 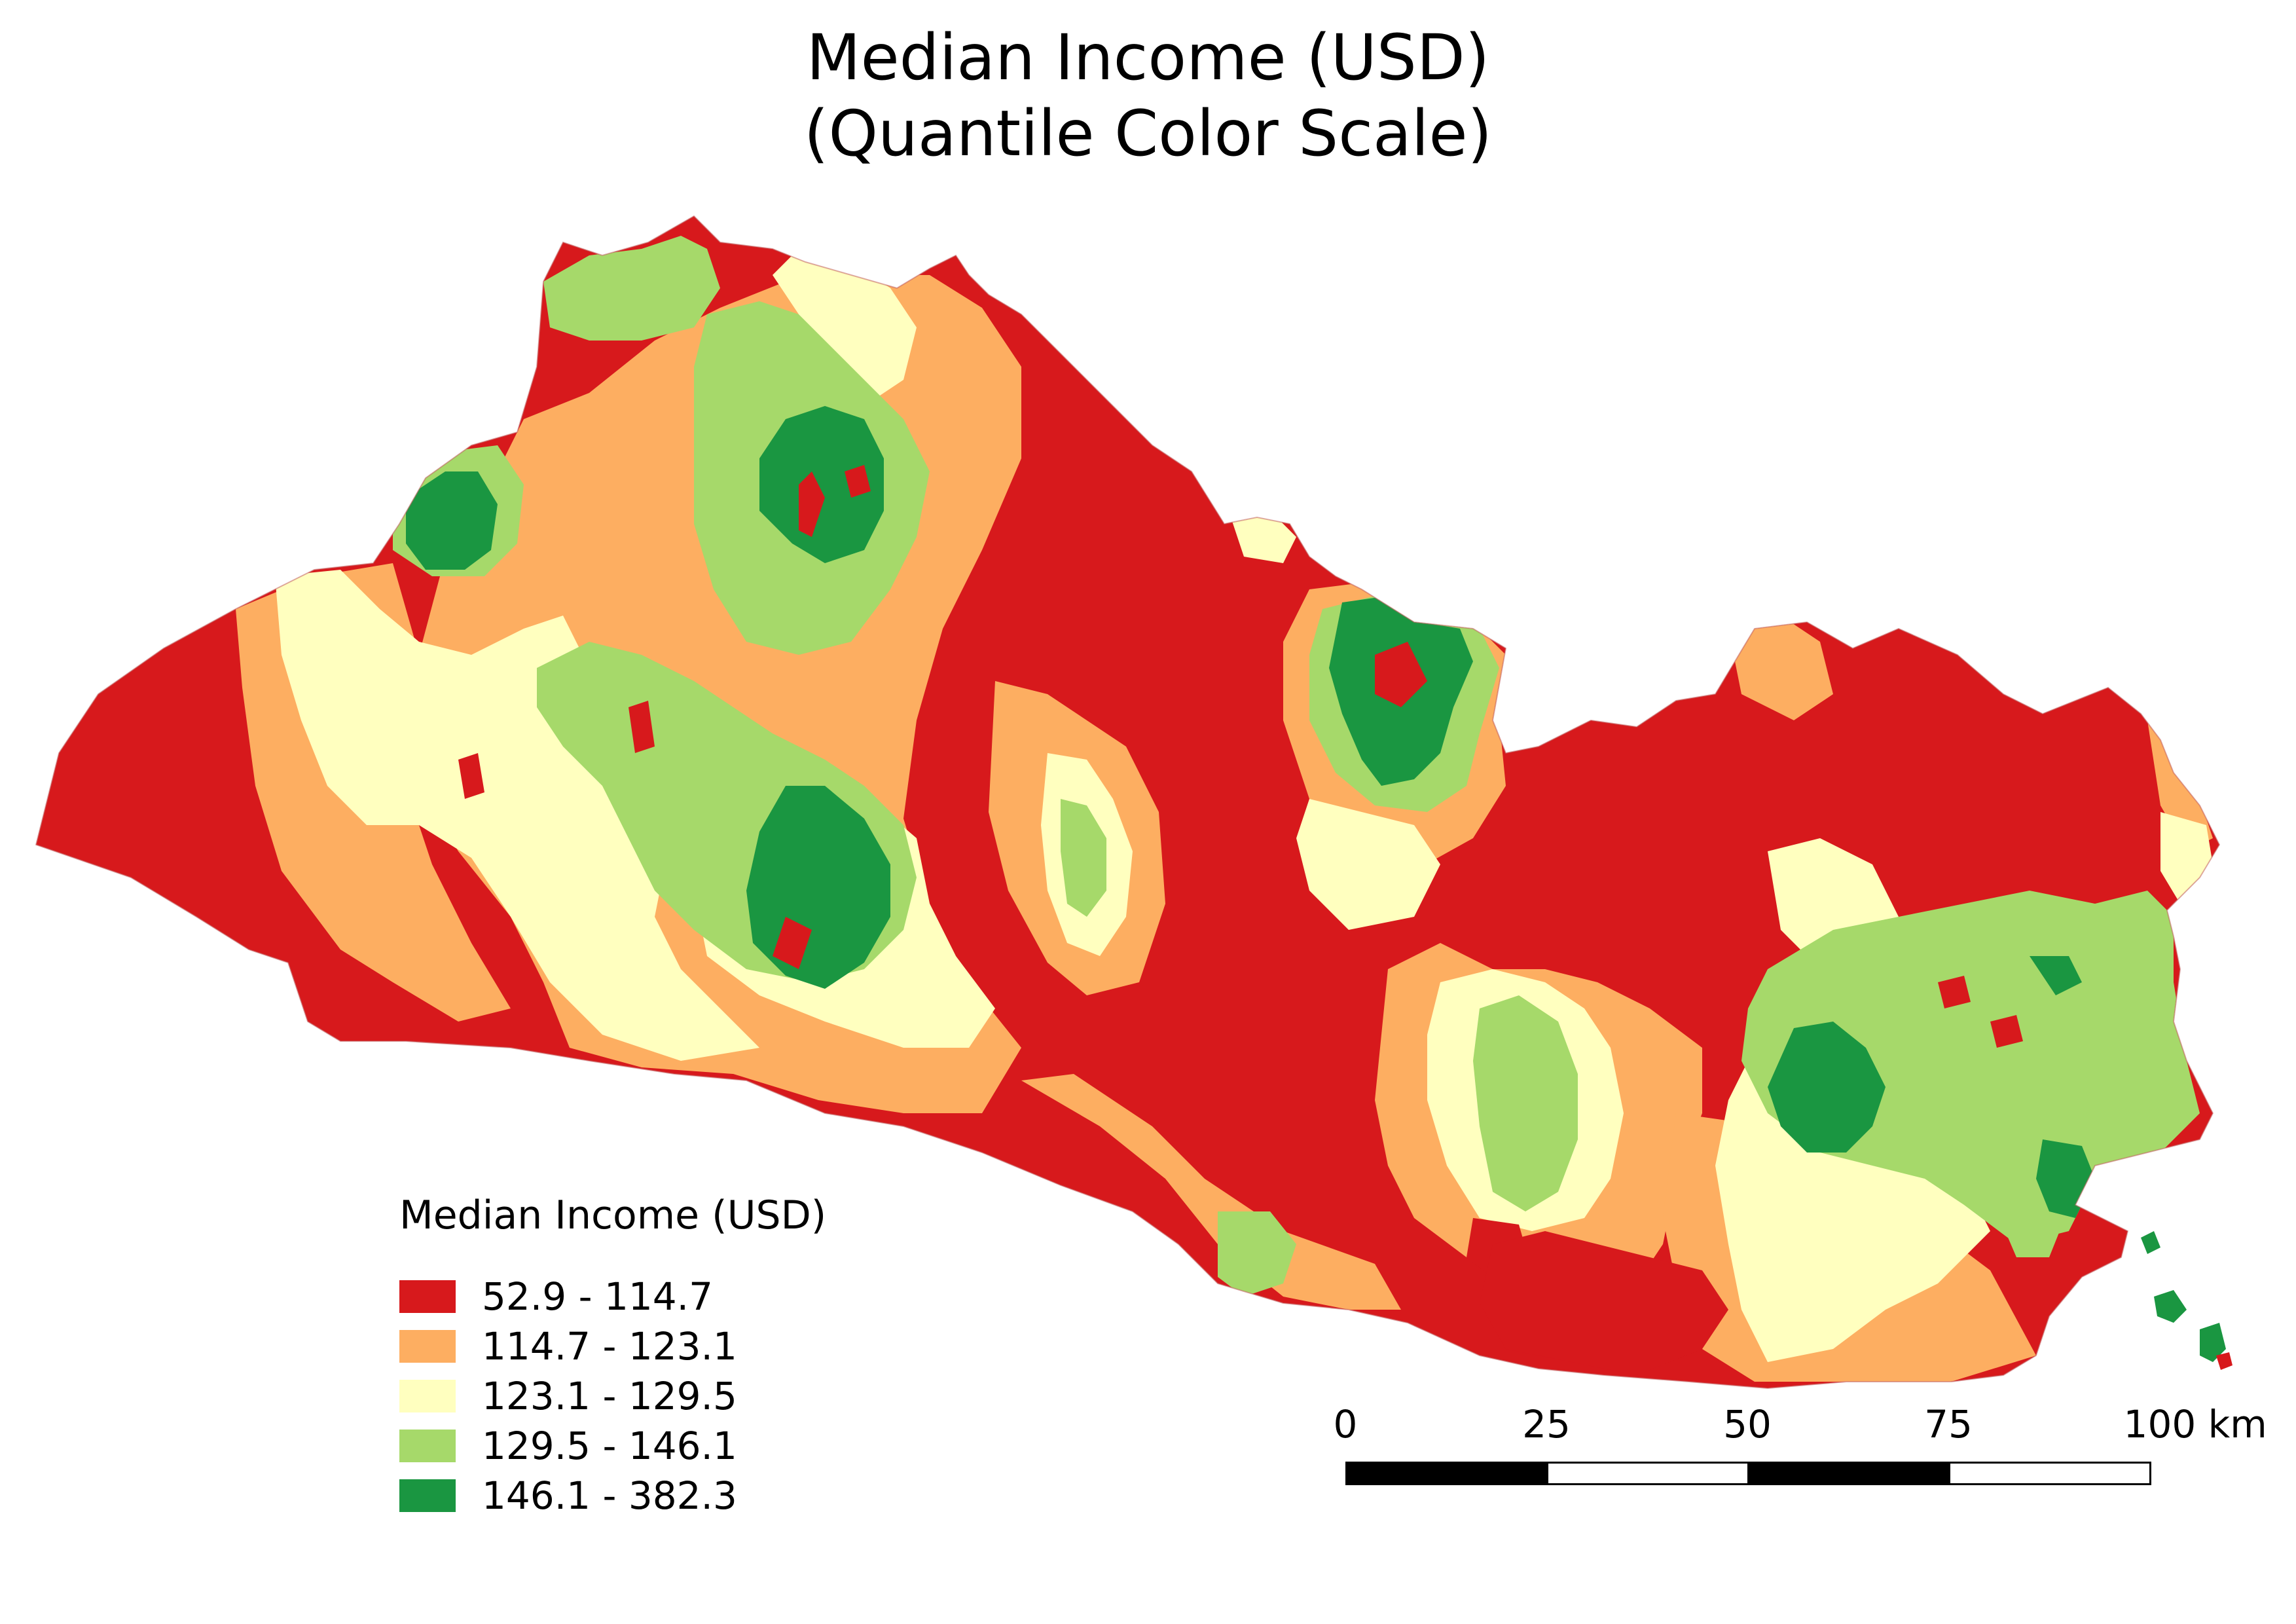 I want to click on legend-label: 114.7 - 123.1, so click(x=609, y=1346).